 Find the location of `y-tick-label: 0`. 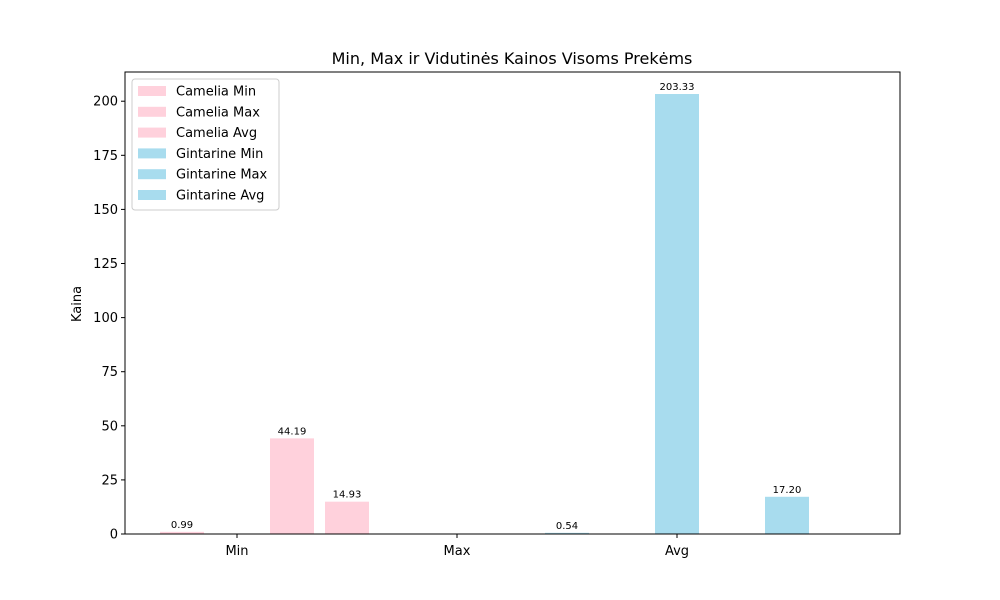

y-tick-label: 0 is located at coordinates (114, 535).